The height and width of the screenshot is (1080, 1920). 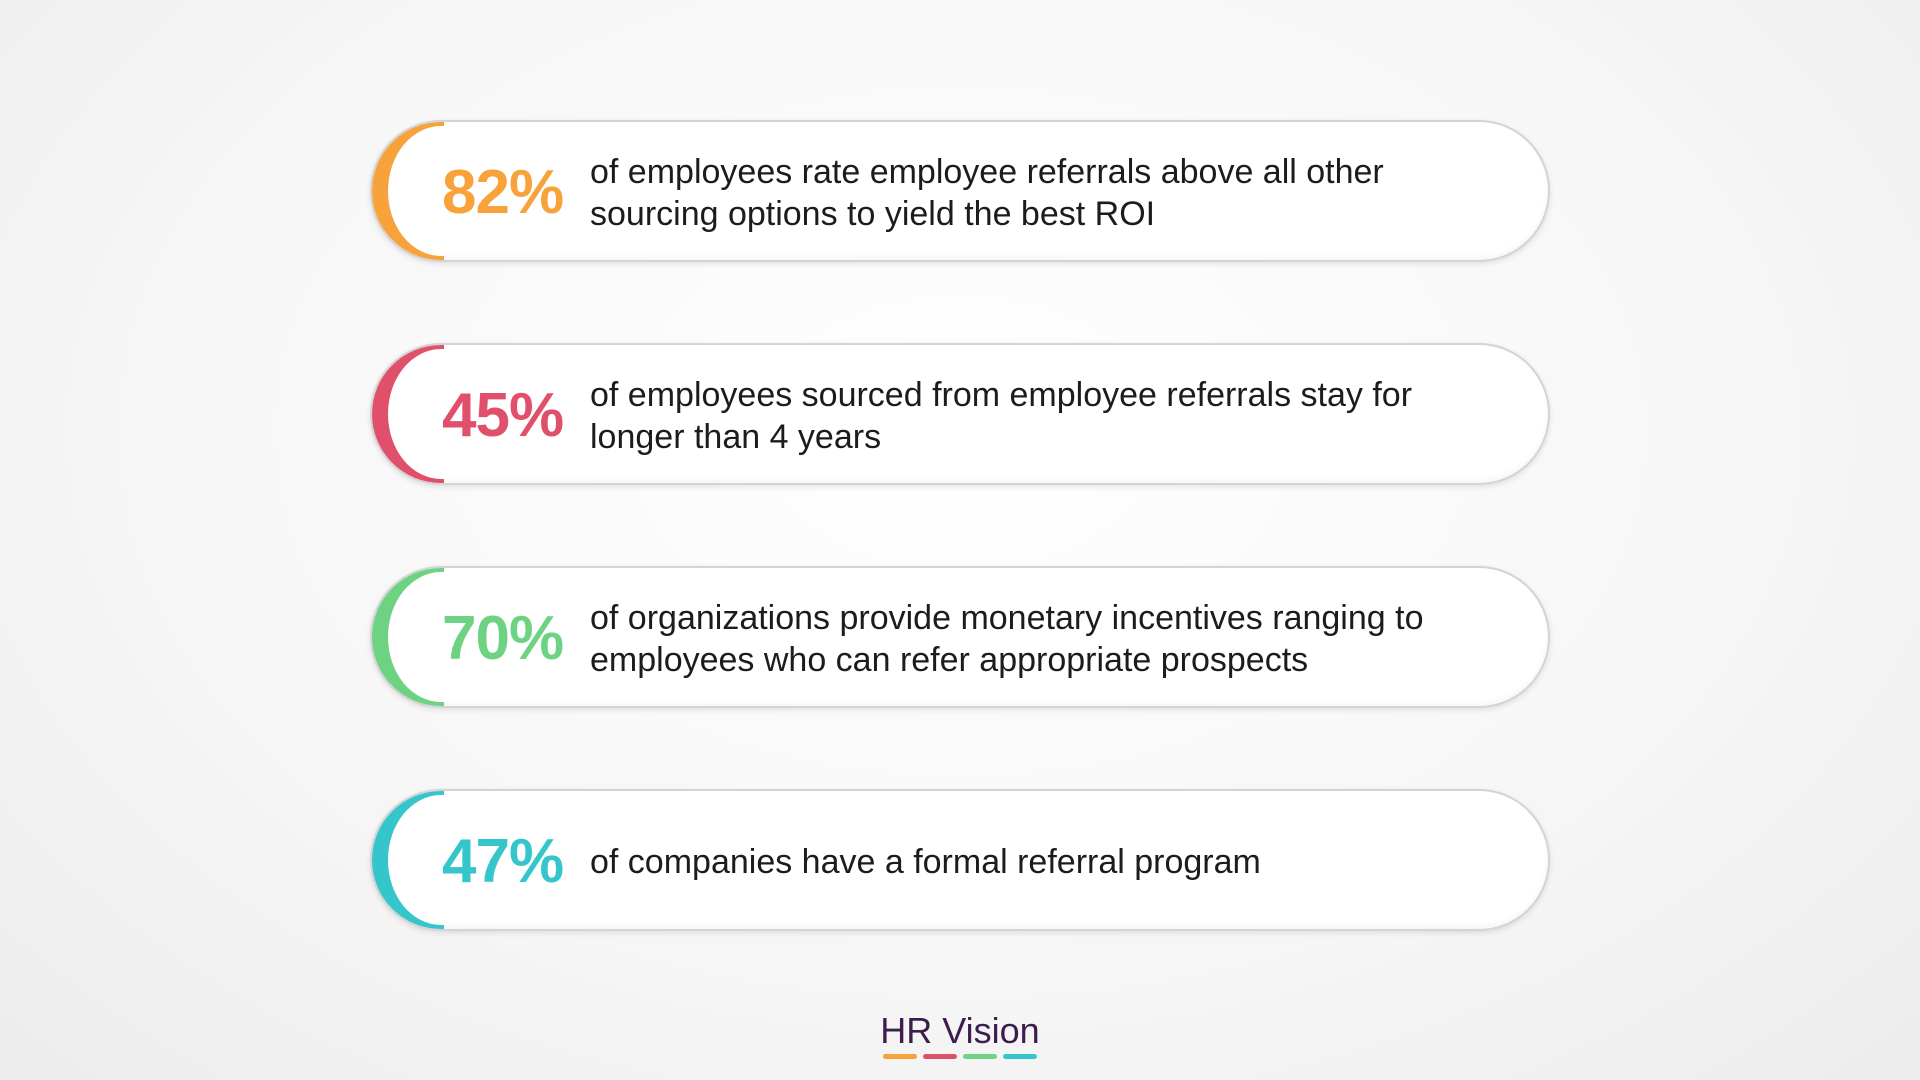 I want to click on stat-percent: 47%, so click(x=503, y=861).